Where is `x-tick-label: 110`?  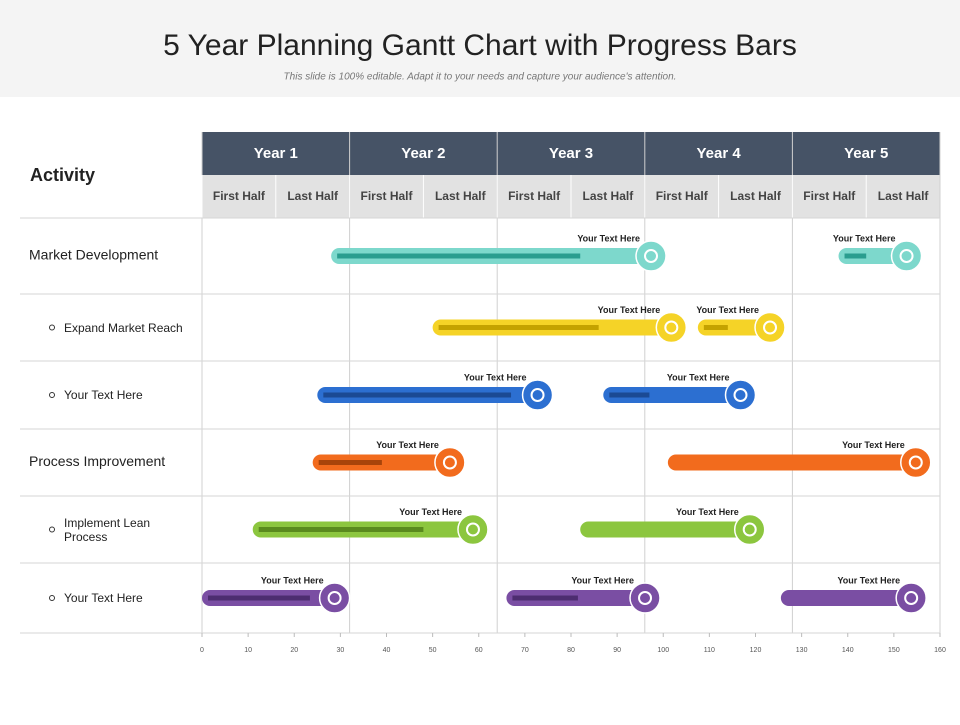
x-tick-label: 110 is located at coordinates (709, 650).